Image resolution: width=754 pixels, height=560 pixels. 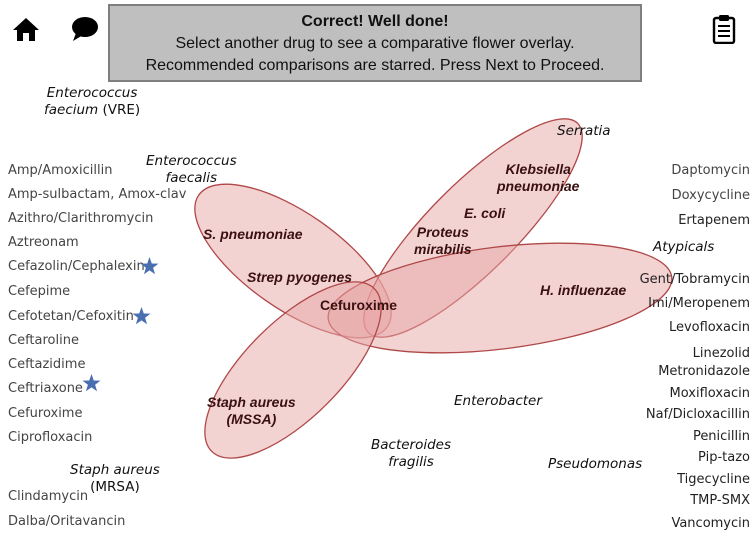 I want to click on drug-clindamycin: Clindamycin, so click(x=48, y=496).